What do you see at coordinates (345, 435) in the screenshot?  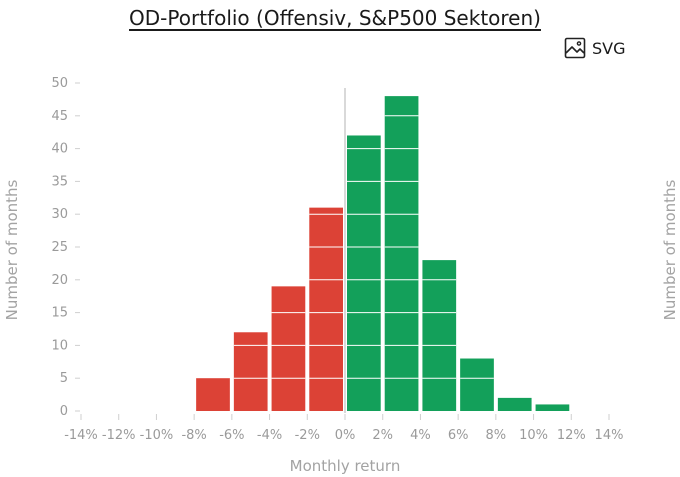 I see `x-tick-label: 0%` at bounding box center [345, 435].